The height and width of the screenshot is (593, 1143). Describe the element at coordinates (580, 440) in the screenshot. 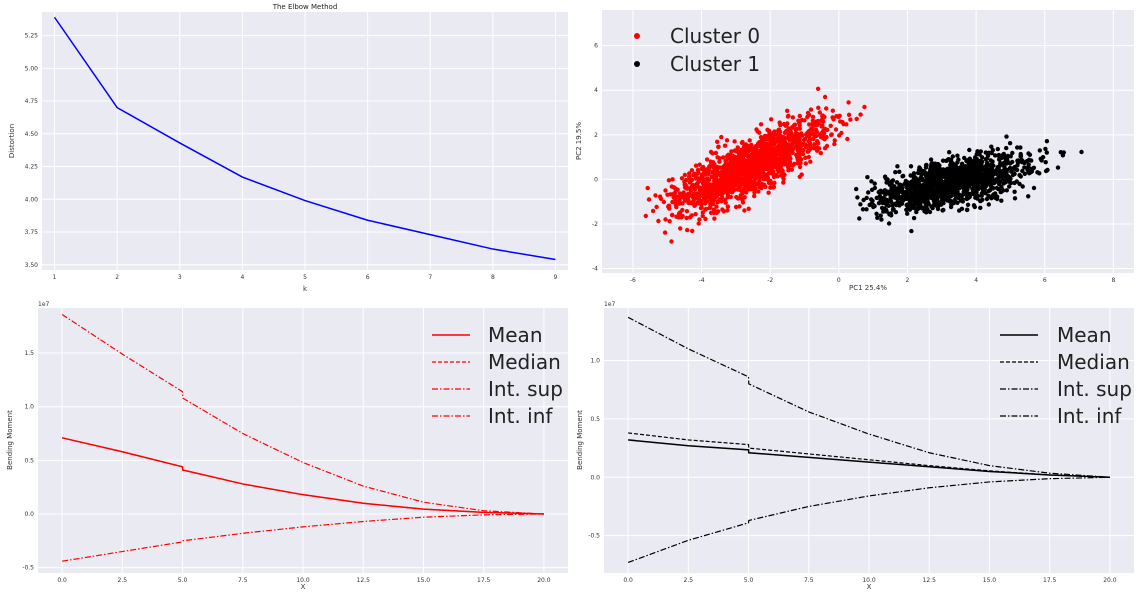

I see `black-ylabel: Bending Moment` at that location.